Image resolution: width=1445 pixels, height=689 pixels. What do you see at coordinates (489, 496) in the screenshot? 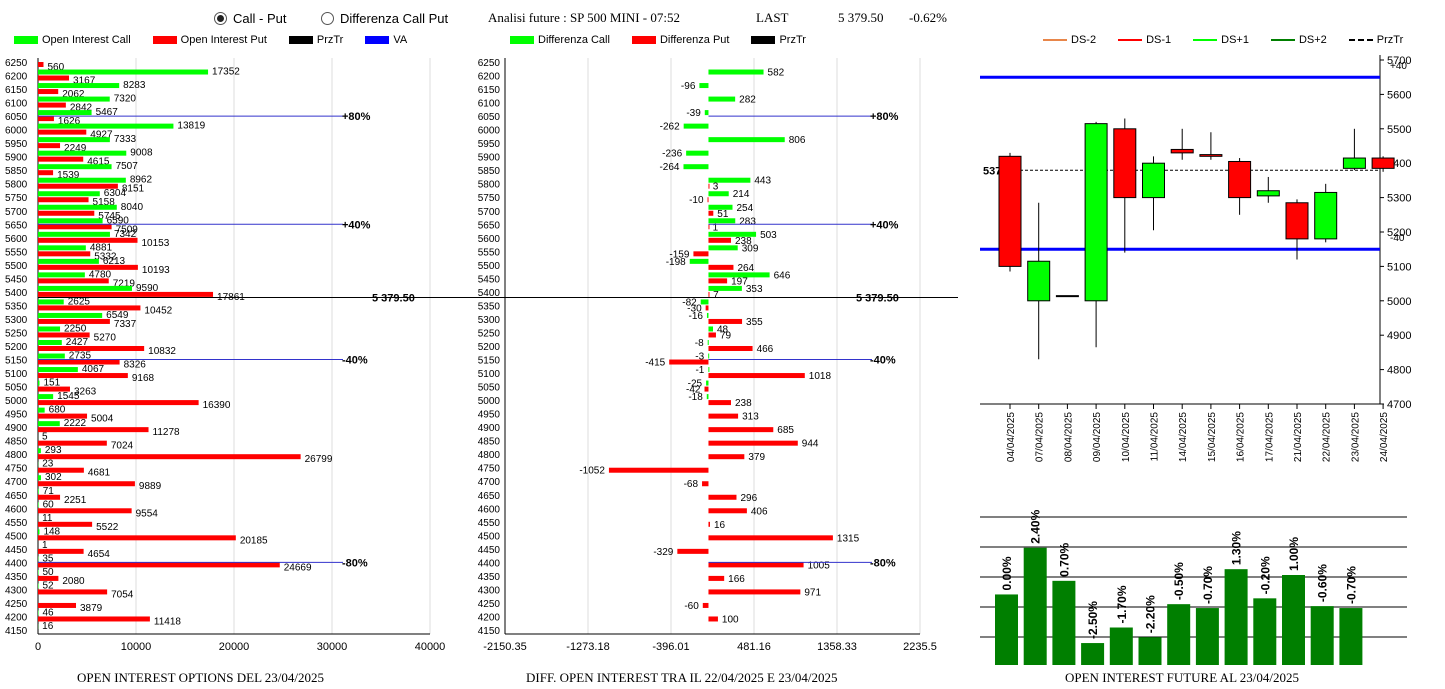
I see `y-tick-label: 4650` at bounding box center [489, 496].